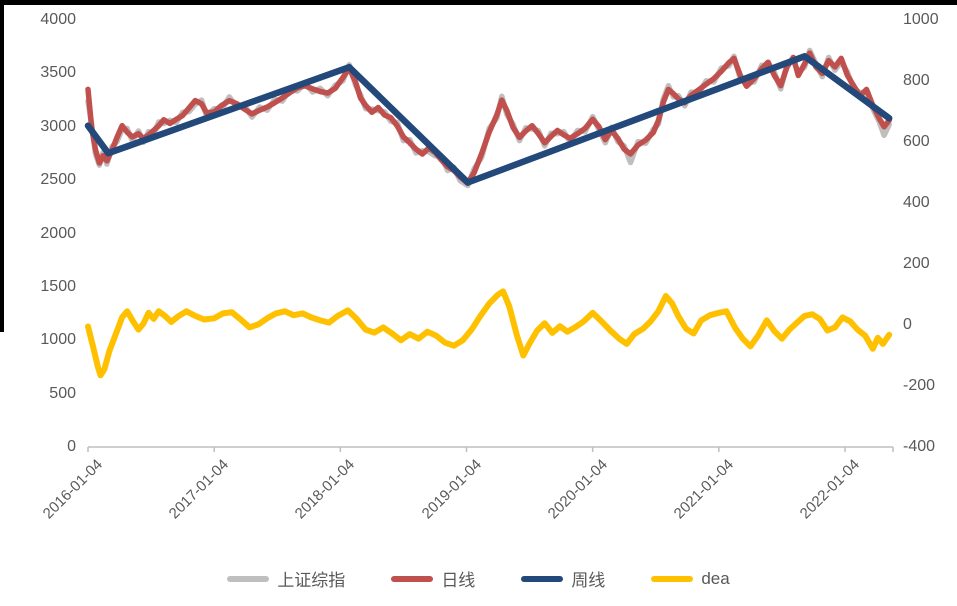 This screenshot has height=606, width=957. I want to click on legend-label: 上证综指, so click(311, 580).